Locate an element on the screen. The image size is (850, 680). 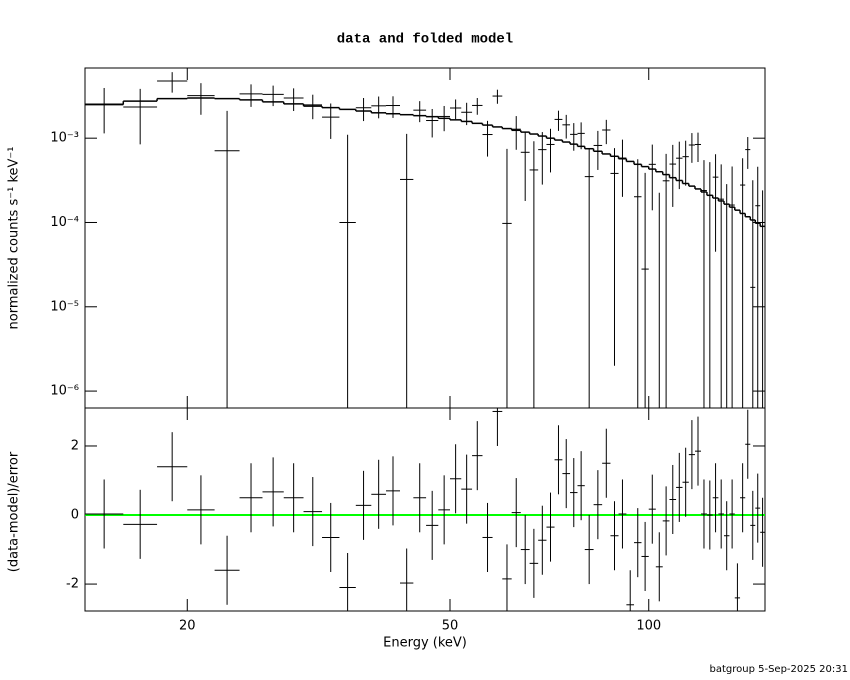
chart-title: data and folded model is located at coordinates (425, 40).